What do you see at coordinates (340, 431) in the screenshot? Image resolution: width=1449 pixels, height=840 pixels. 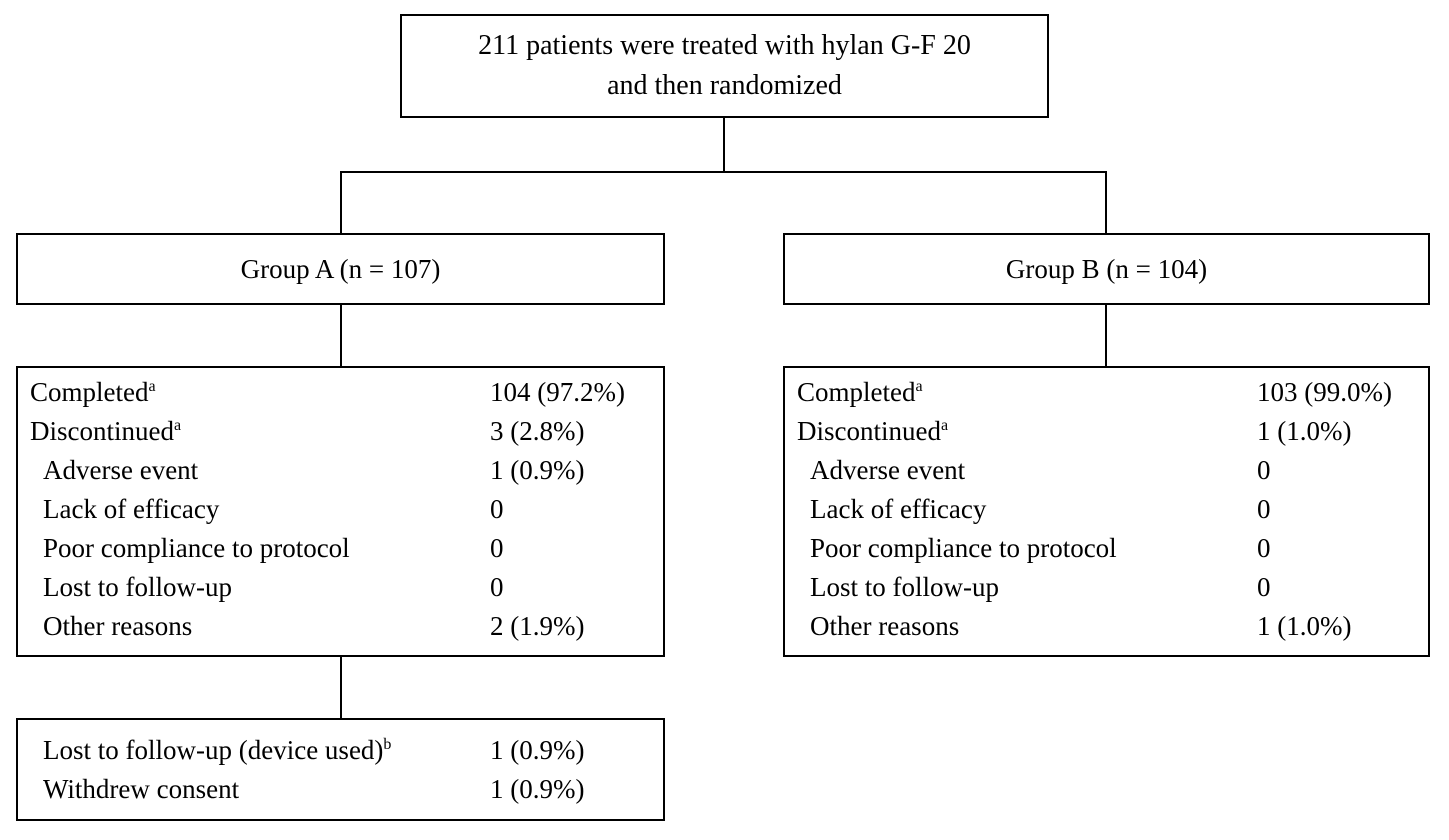 I see `disposition-row: Discontinueda 3 (2.8%)` at bounding box center [340, 431].